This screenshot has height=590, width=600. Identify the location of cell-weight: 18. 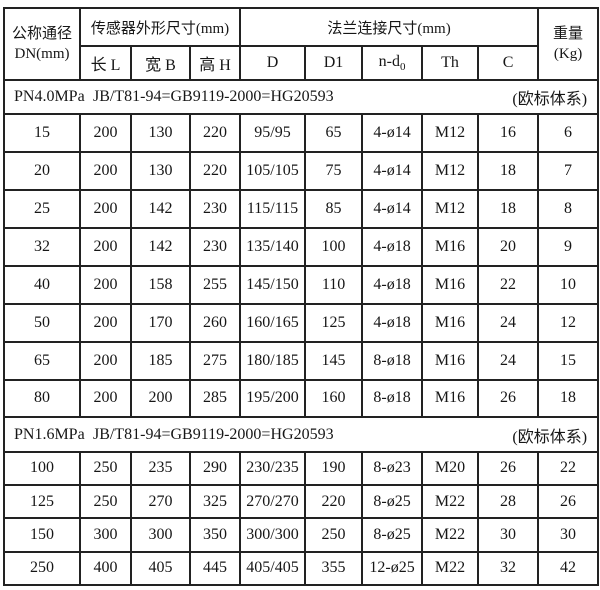
(568, 398).